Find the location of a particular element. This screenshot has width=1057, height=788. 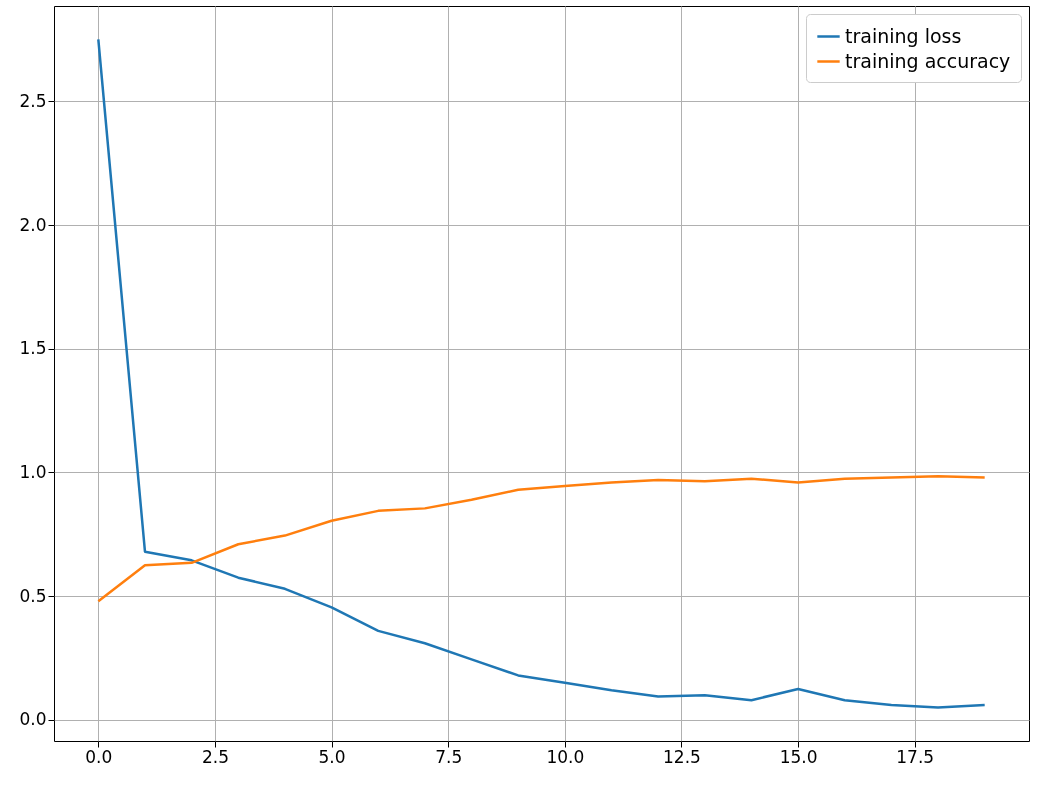

x-tick-label: 0.0 is located at coordinates (99, 756).